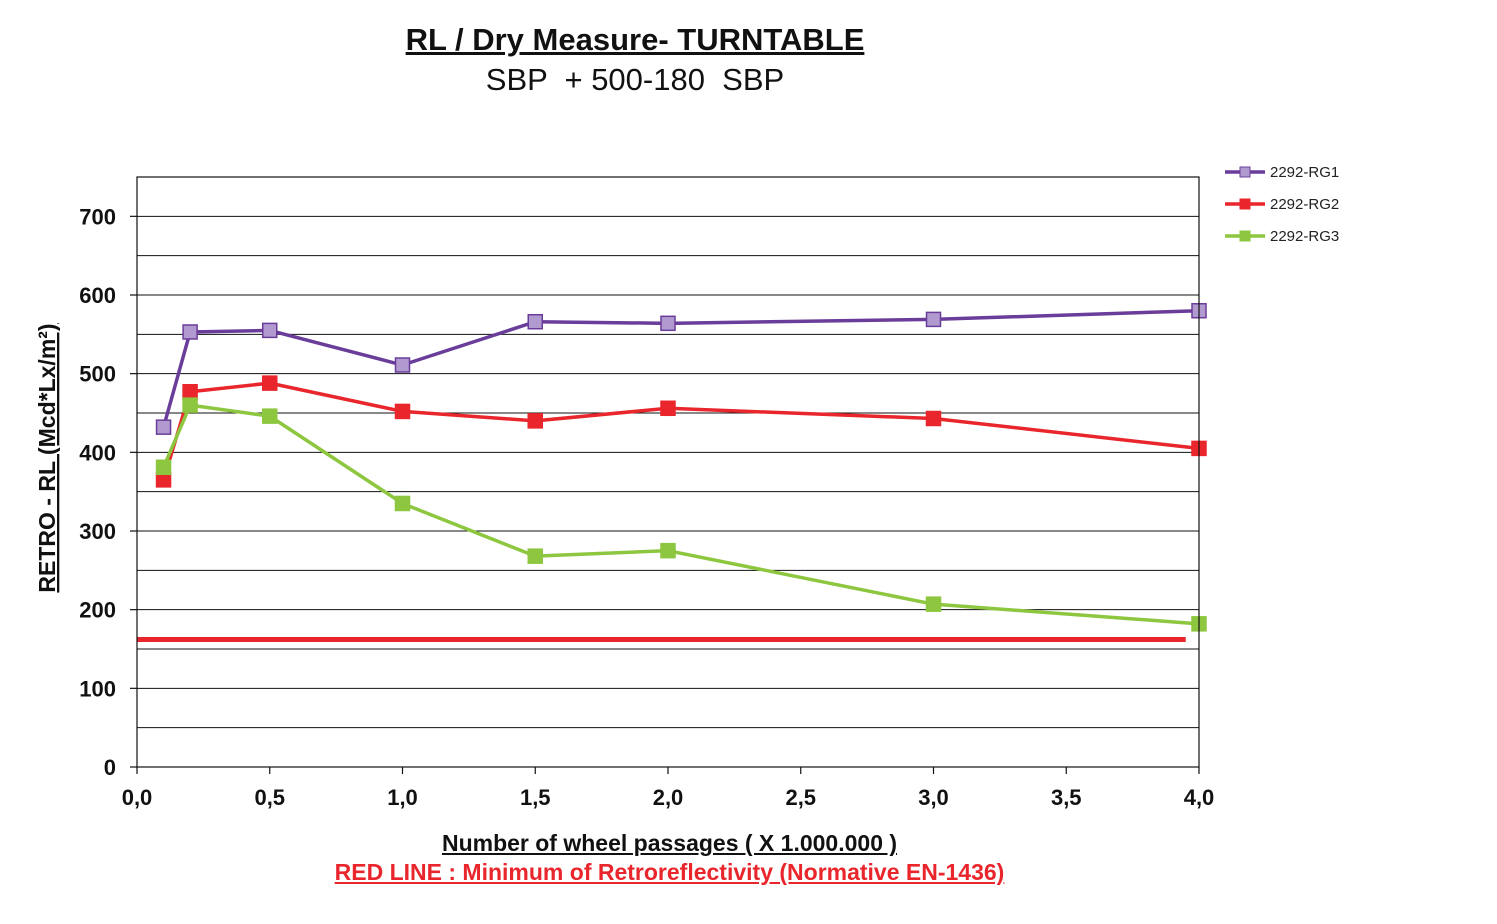  What do you see at coordinates (97, 531) in the screenshot?
I see `y-tick-label: 300` at bounding box center [97, 531].